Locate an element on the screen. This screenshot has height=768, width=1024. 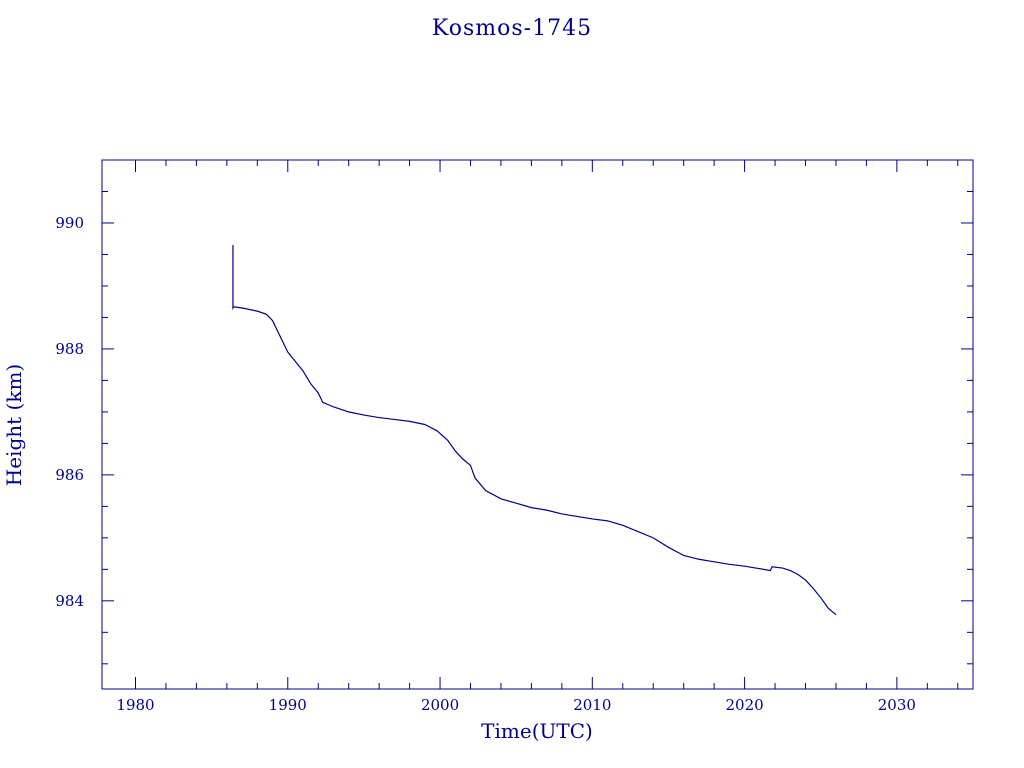
x-axis-label: Time(UTC) is located at coordinates (537, 731).